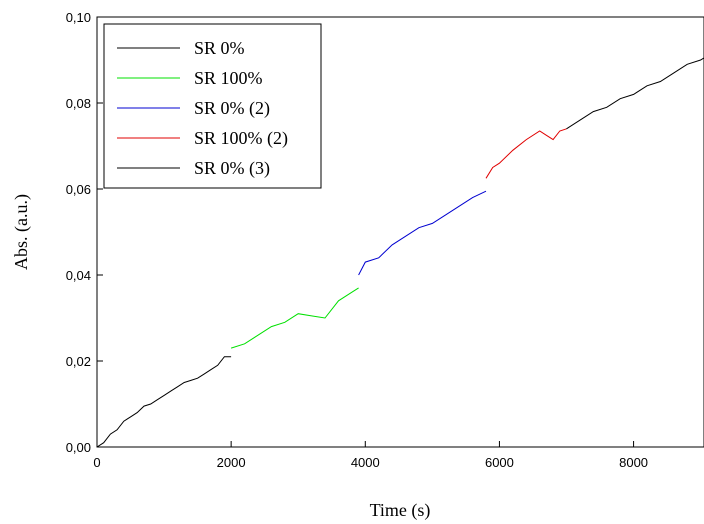  I want to click on legend-box, so click(212, 106).